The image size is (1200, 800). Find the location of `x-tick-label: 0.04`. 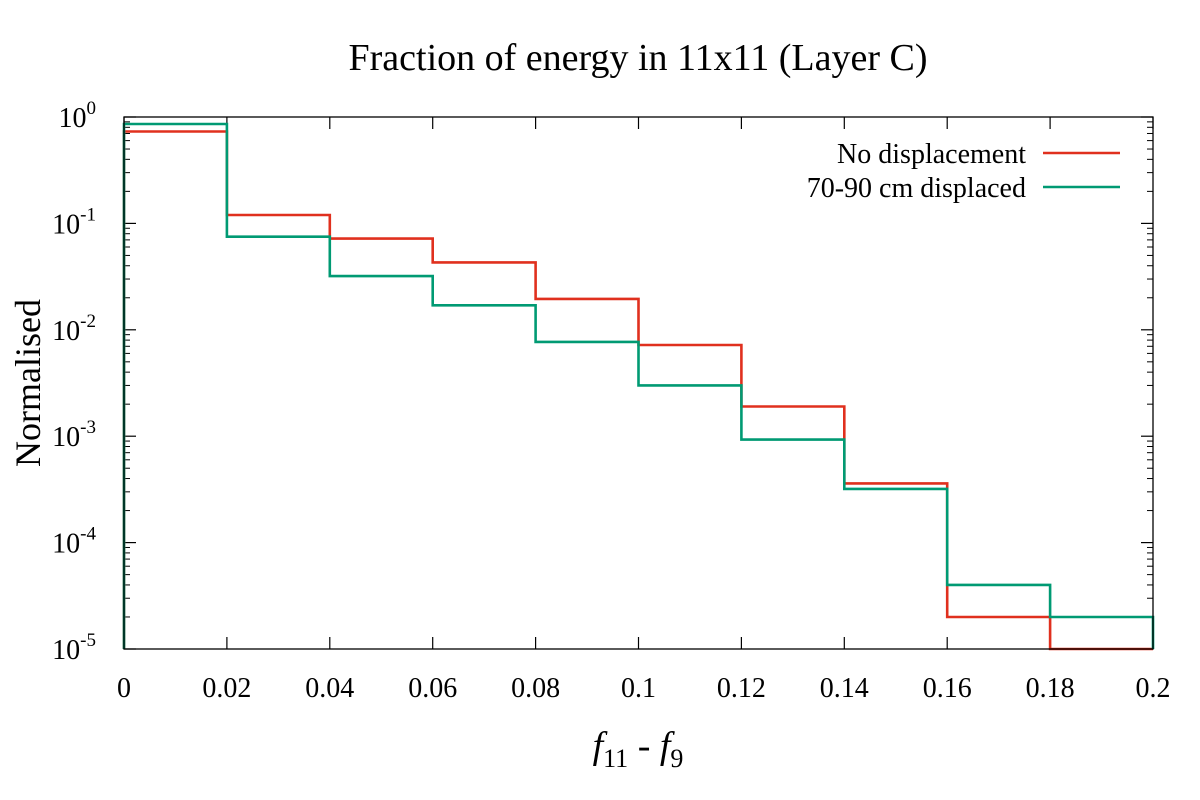

x-tick-label: 0.04 is located at coordinates (329, 688).